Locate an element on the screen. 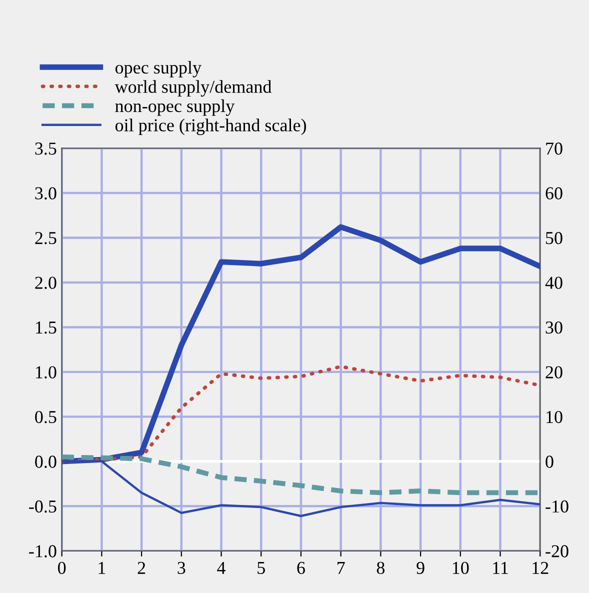 This screenshot has width=589, height=593. x-tick-label: 0 is located at coordinates (62, 568).